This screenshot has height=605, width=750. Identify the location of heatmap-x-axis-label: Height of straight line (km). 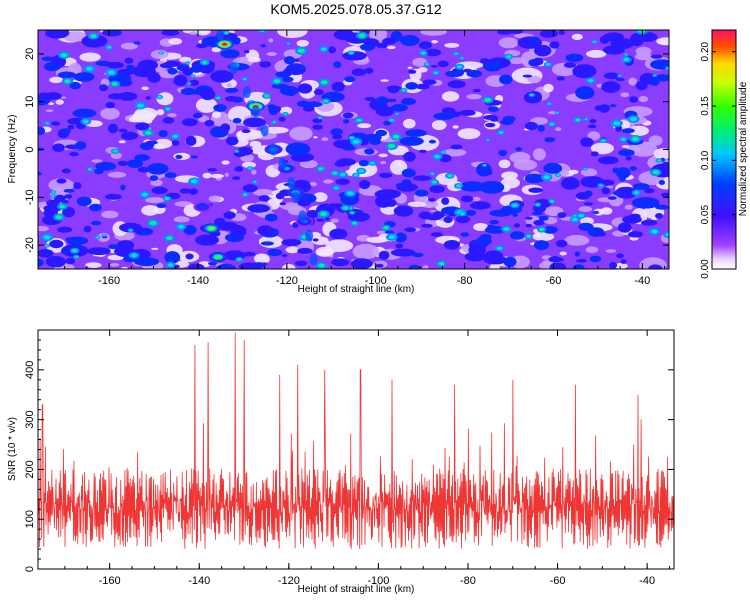
(356, 289).